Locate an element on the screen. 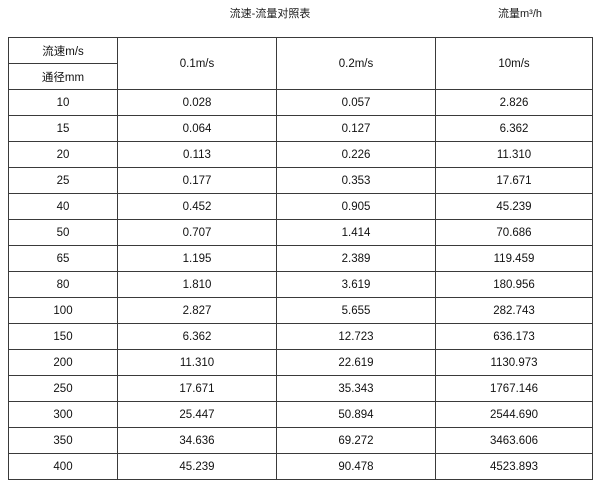  table-row: 250 17.671 35.343 1767.146 is located at coordinates (300, 388).